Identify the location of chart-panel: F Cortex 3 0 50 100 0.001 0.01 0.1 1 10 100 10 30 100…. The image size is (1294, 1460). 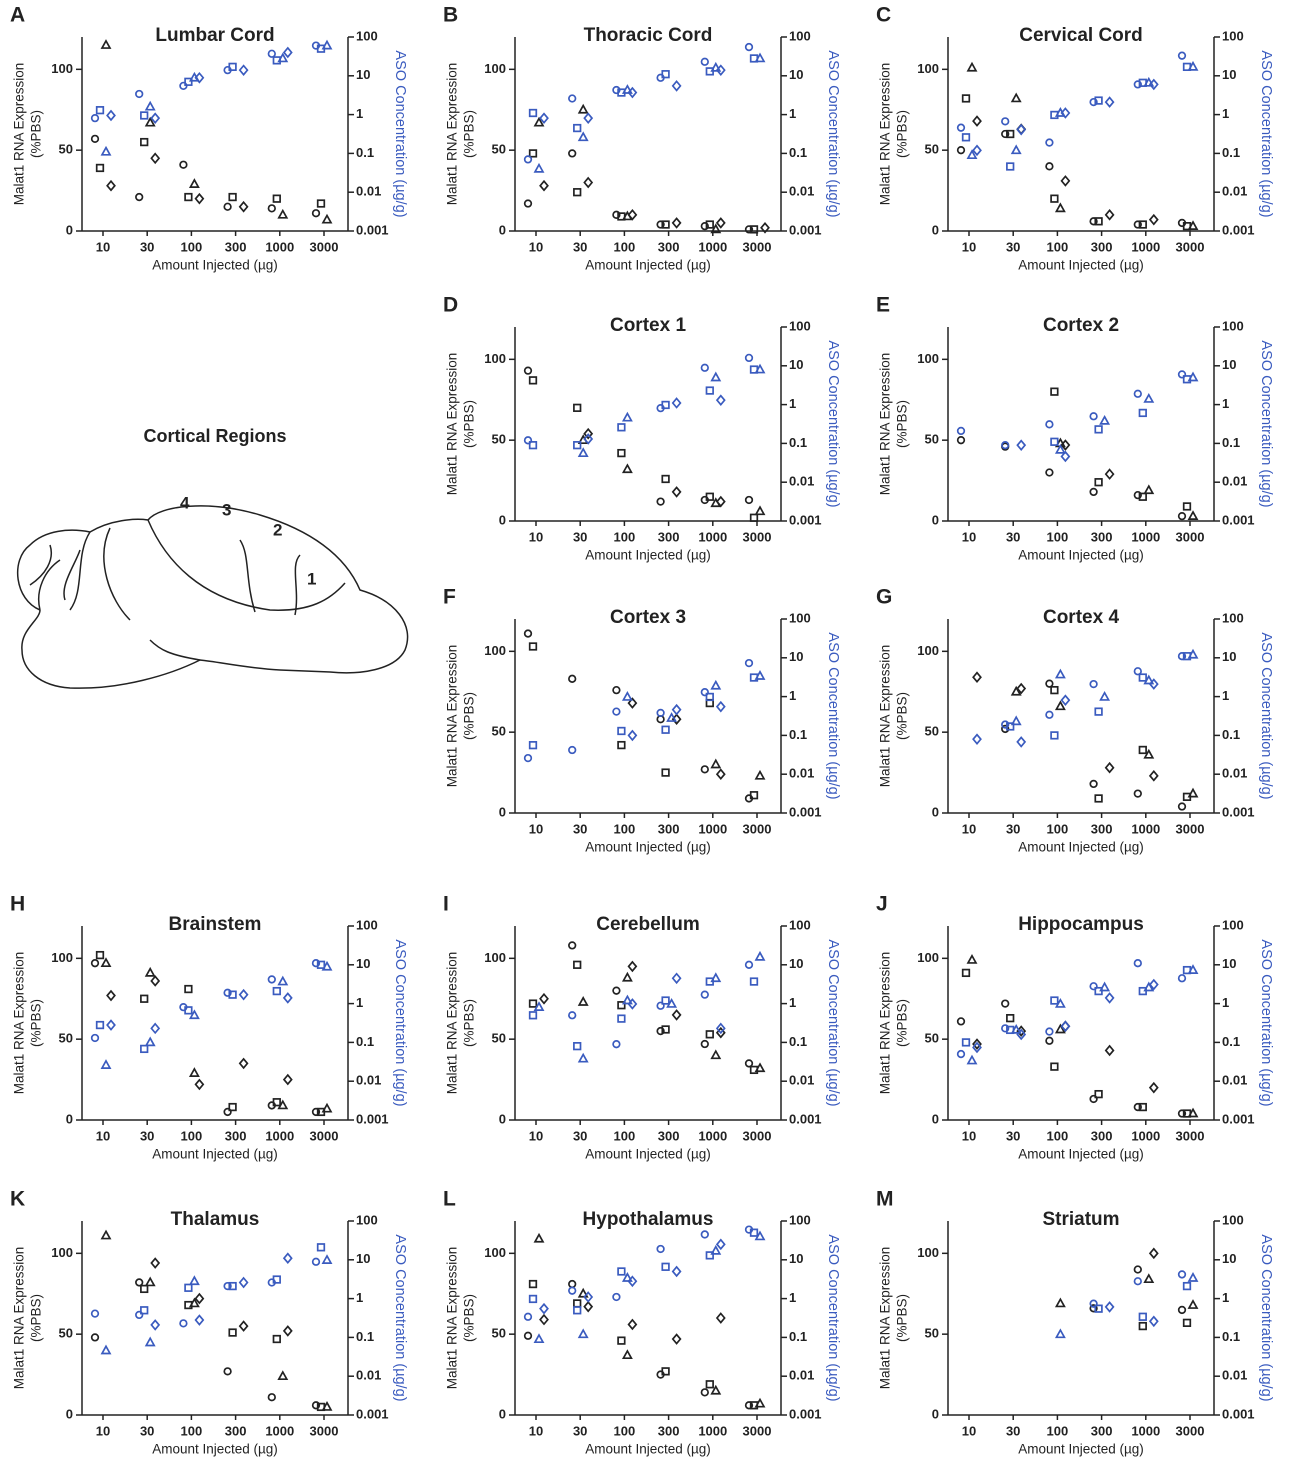
(642, 720).